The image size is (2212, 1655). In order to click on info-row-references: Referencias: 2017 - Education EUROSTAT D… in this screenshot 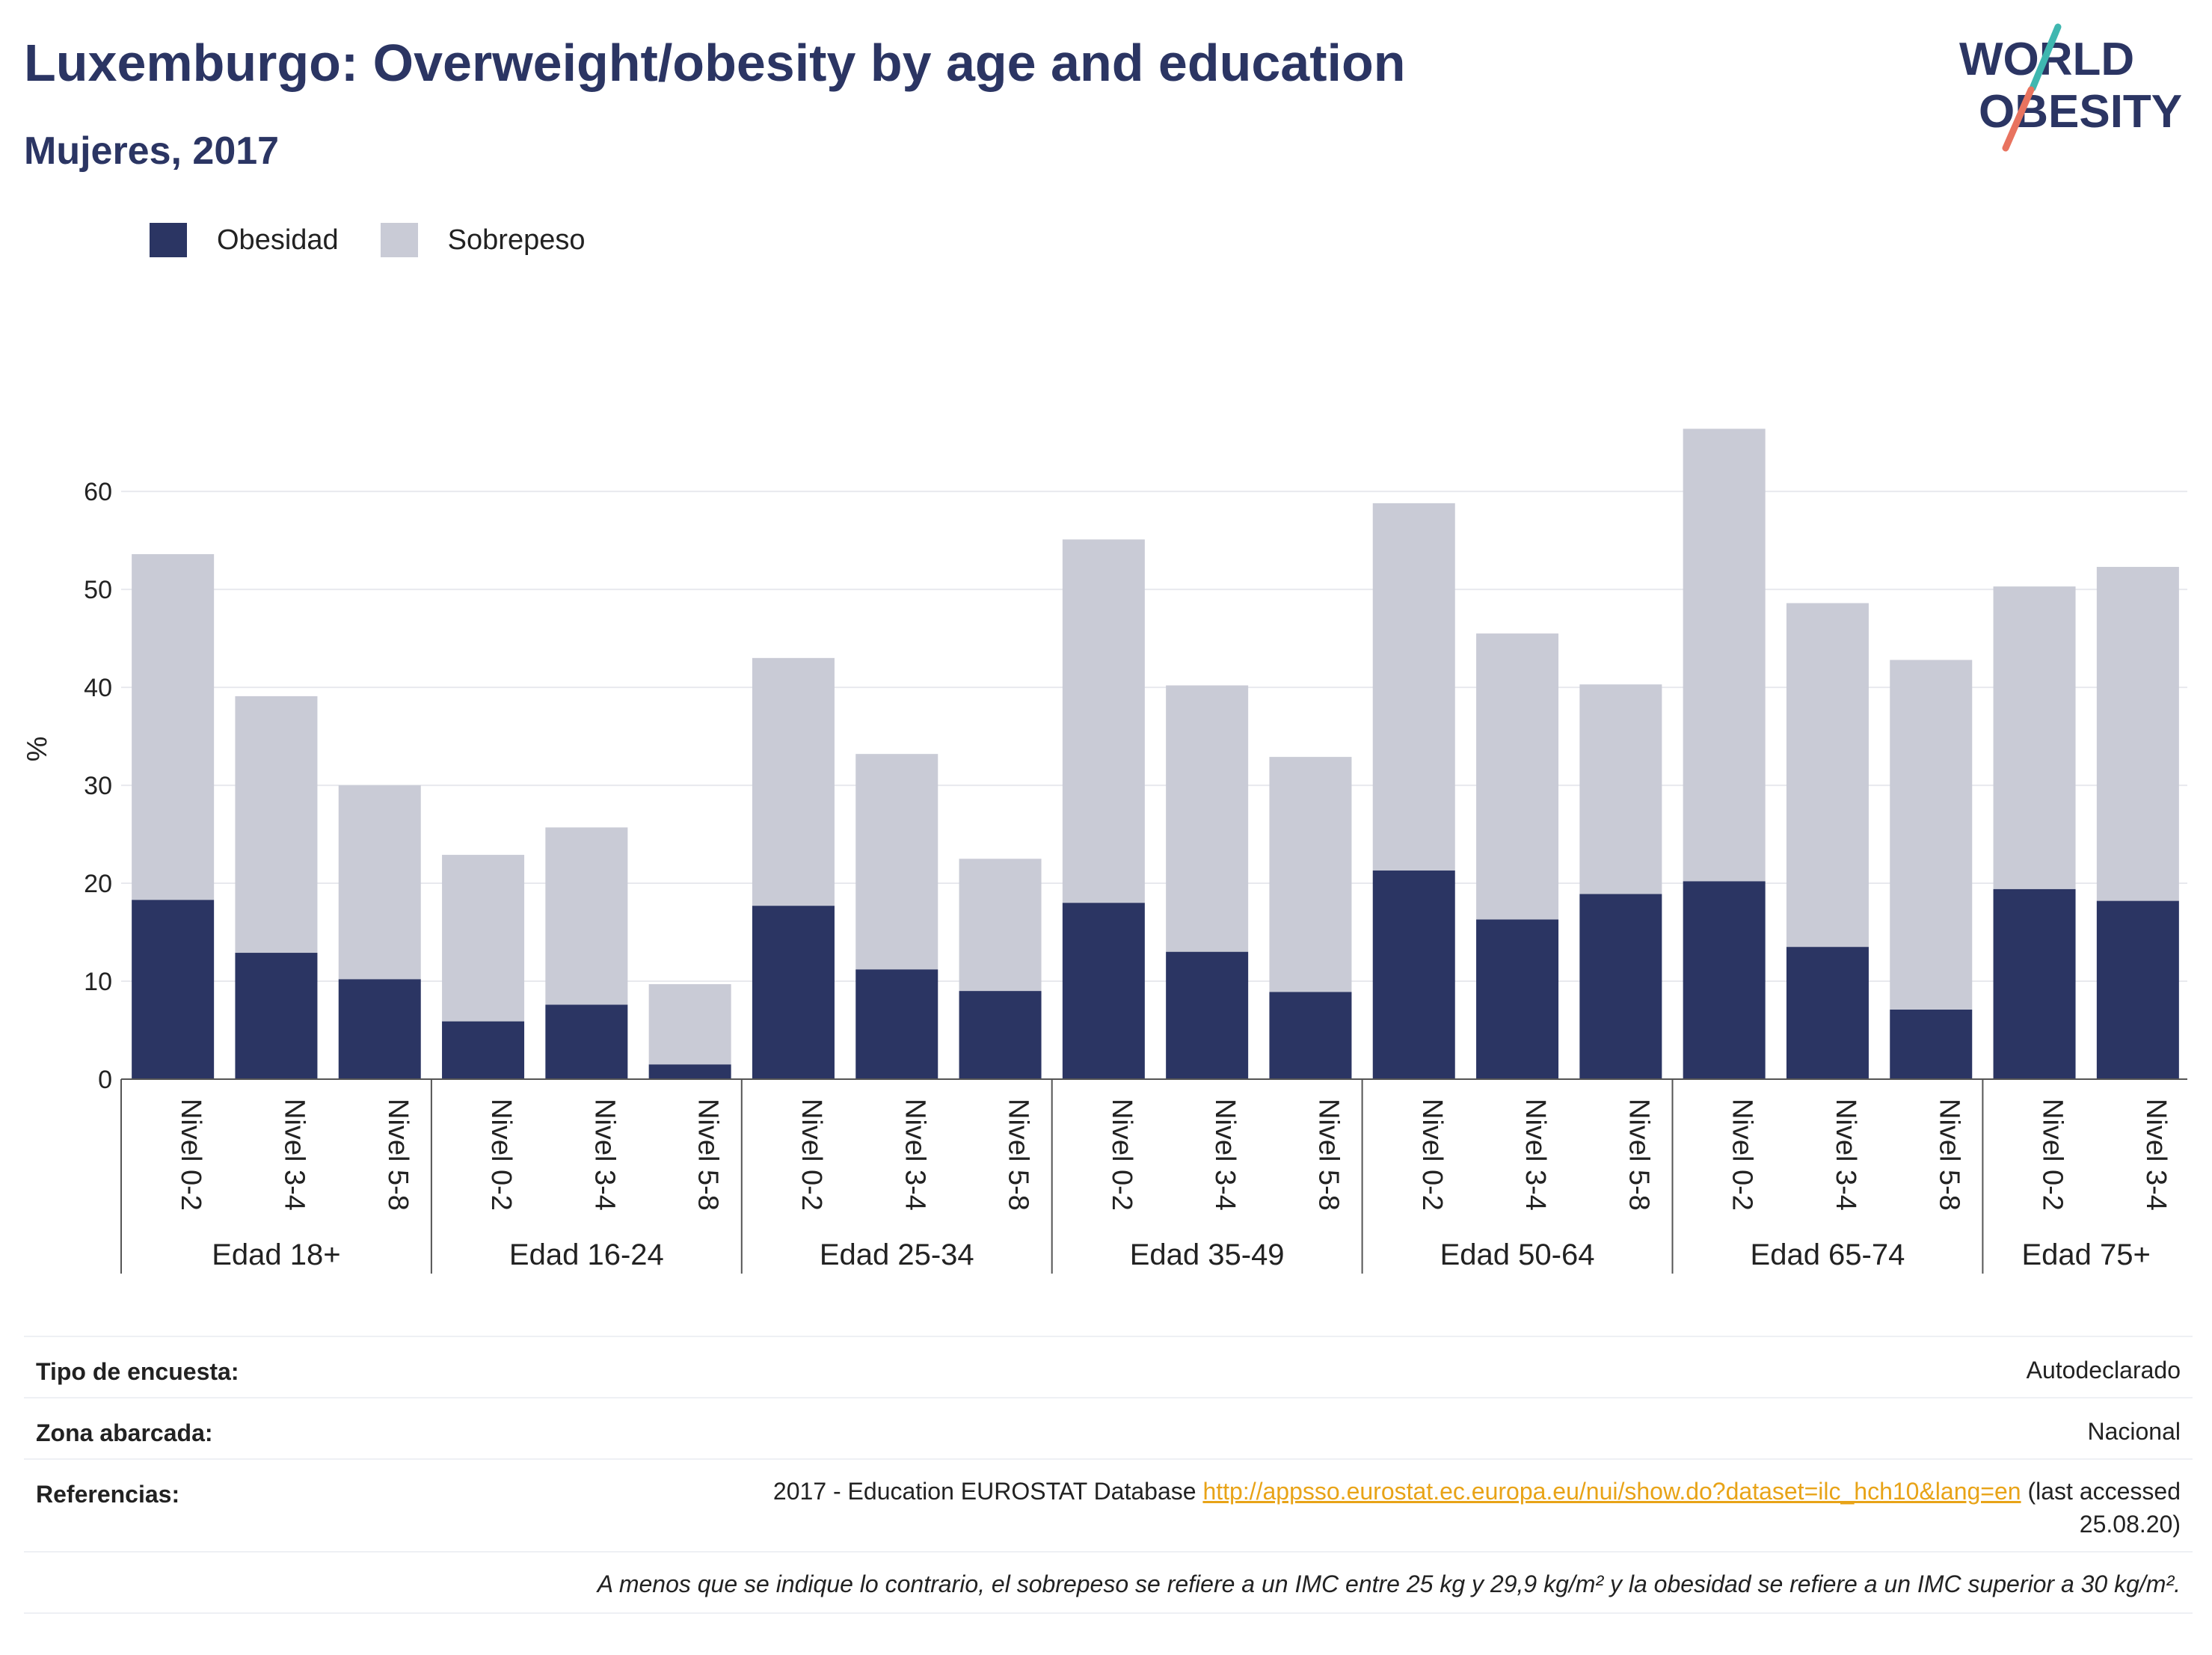, I will do `click(1108, 1504)`.